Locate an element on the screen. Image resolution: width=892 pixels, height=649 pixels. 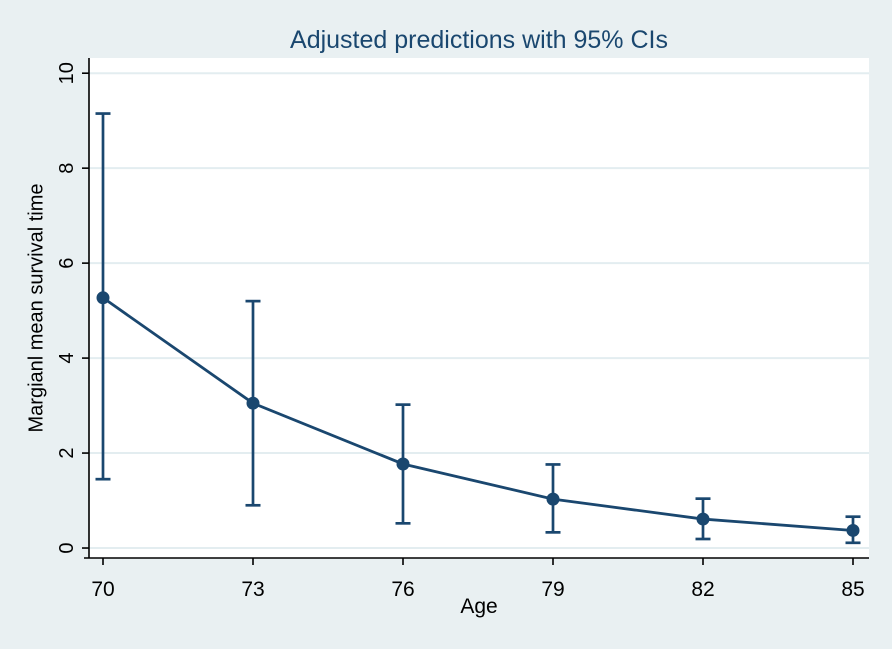
y-tick-label: 6 is located at coordinates (67, 263).